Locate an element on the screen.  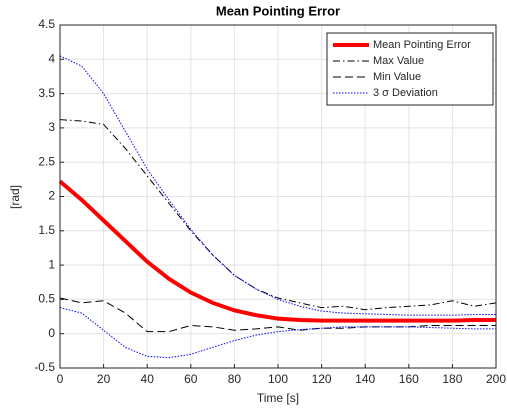
x-axis-label: Time [s] is located at coordinates (278, 398).